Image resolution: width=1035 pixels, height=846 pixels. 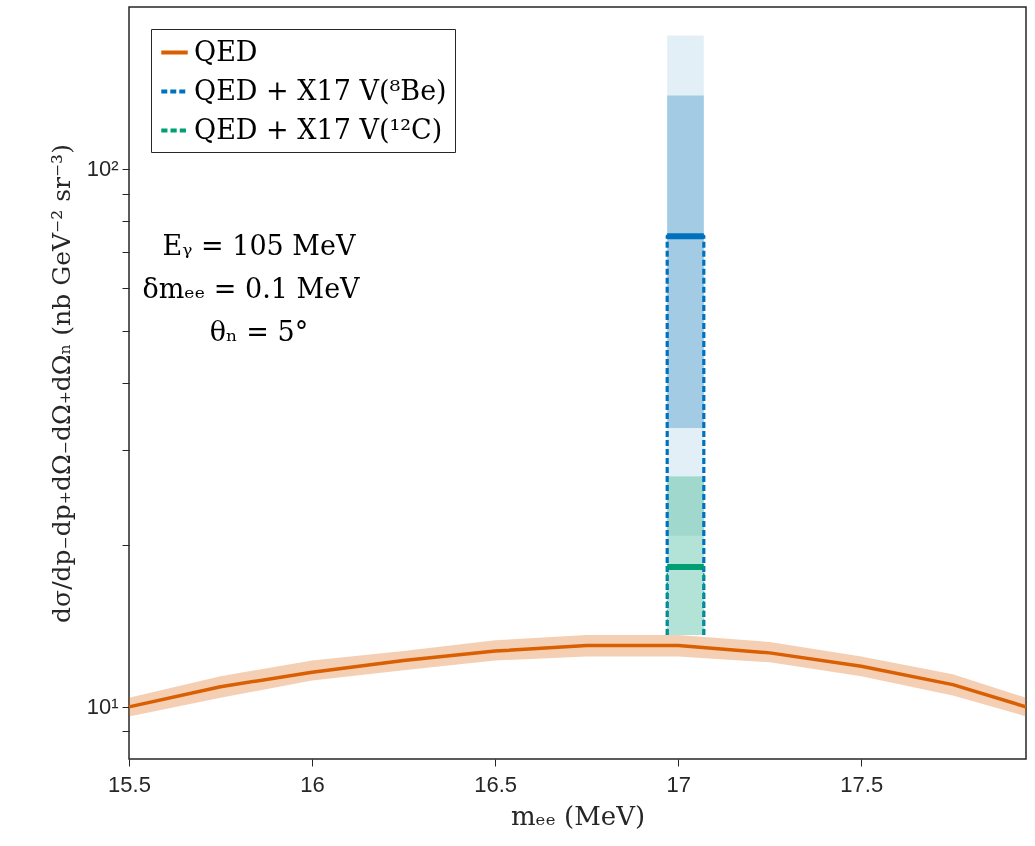 What do you see at coordinates (578, 815) in the screenshot?
I see `x-axis-title: mₑₑ (MeV)` at bounding box center [578, 815].